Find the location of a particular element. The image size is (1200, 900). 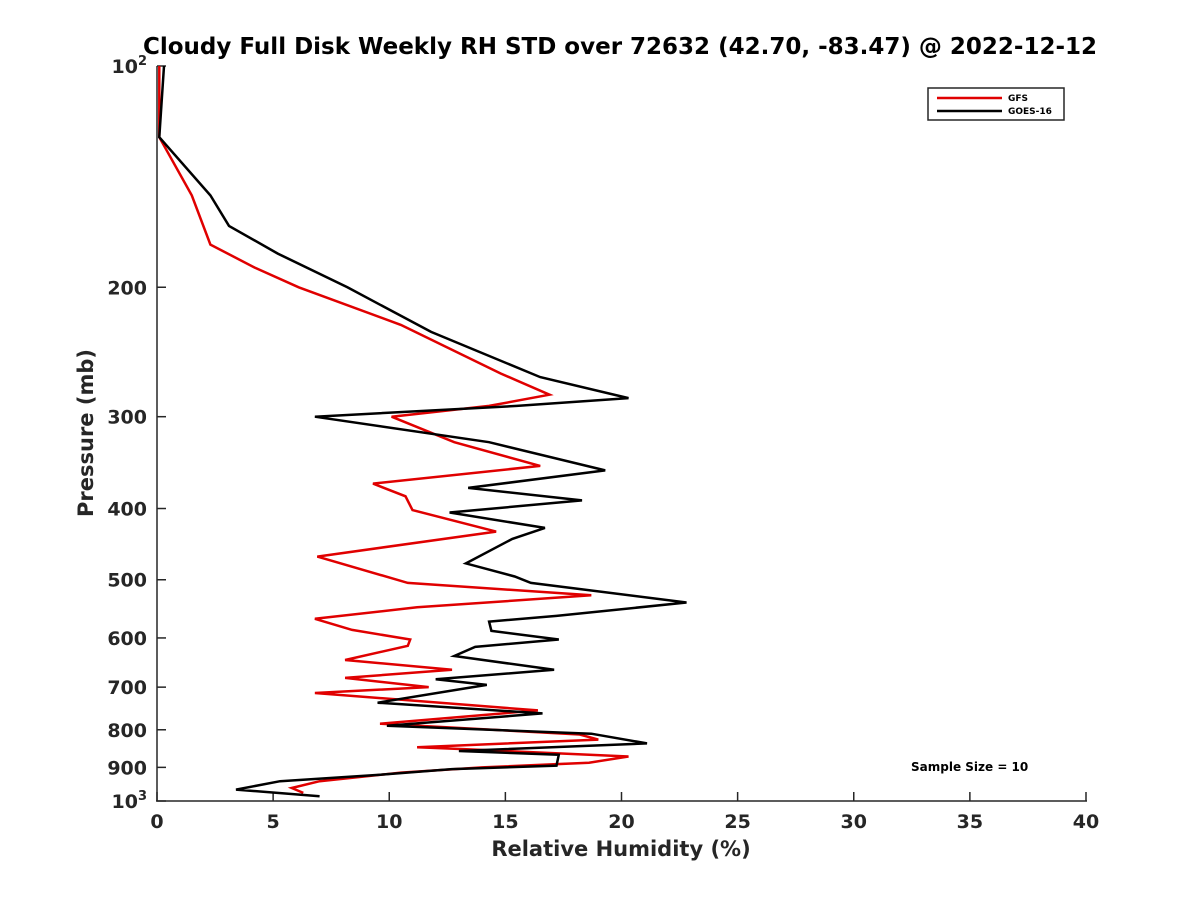

y-tick-label: 300 is located at coordinates (127, 418).